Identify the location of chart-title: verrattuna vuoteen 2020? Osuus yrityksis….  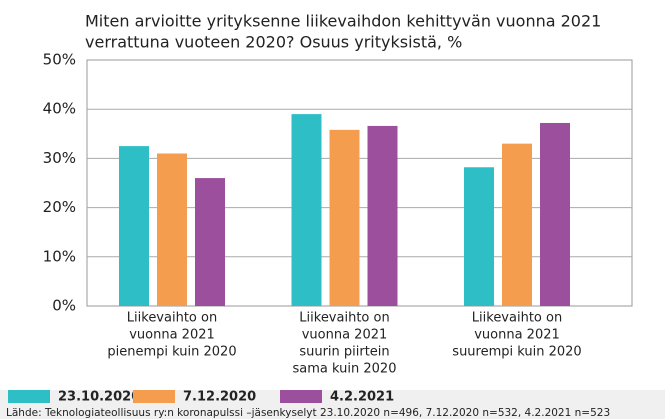
(273, 42).